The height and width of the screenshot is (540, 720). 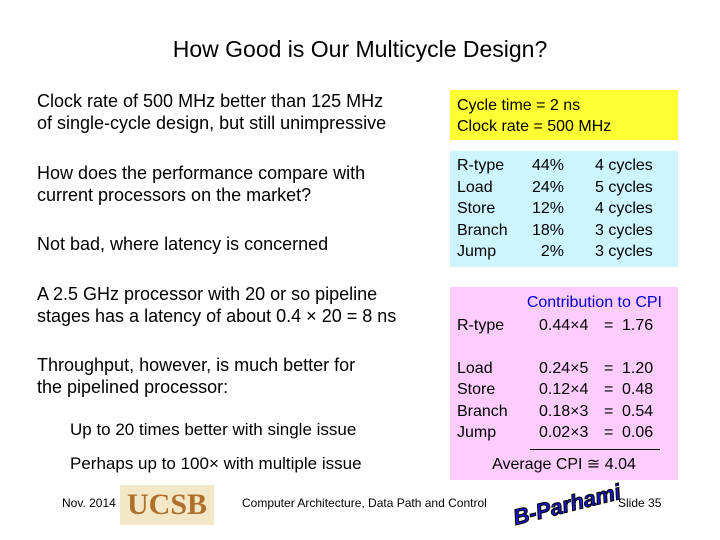 What do you see at coordinates (624, 187) in the screenshot?
I see `instr-cycles: 5 cycles` at bounding box center [624, 187].